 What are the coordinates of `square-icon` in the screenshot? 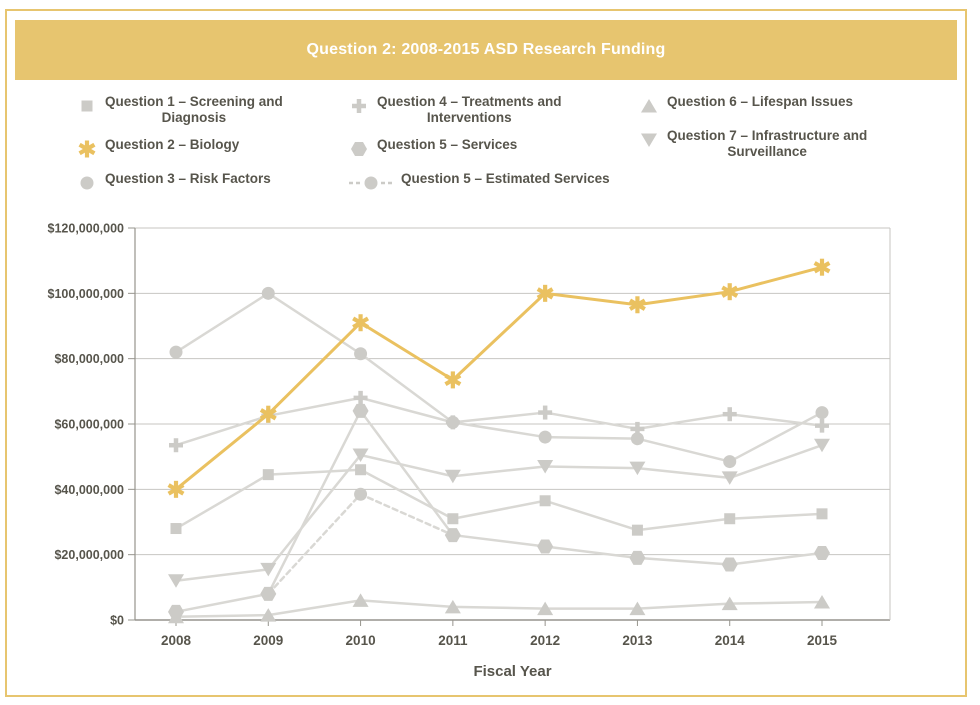 It's located at (87, 106).